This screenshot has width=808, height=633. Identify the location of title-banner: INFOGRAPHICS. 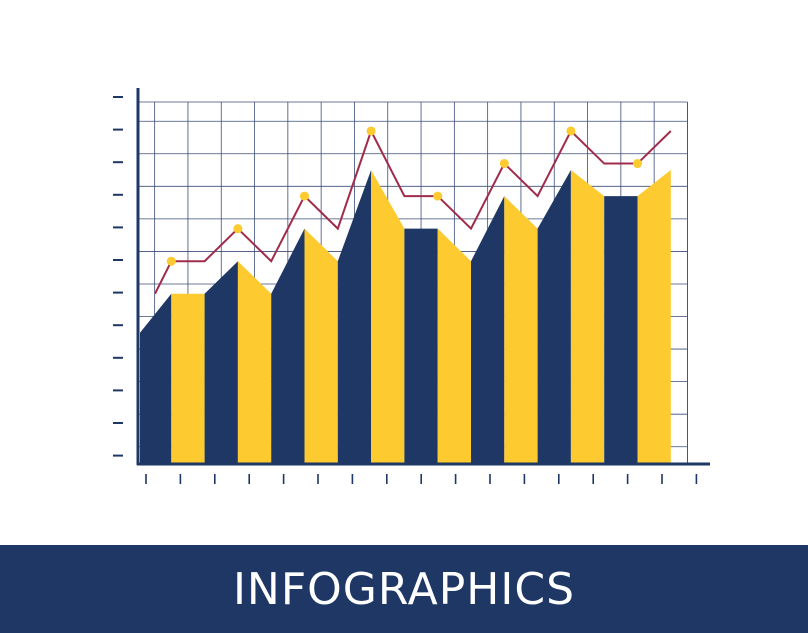
(404, 589).